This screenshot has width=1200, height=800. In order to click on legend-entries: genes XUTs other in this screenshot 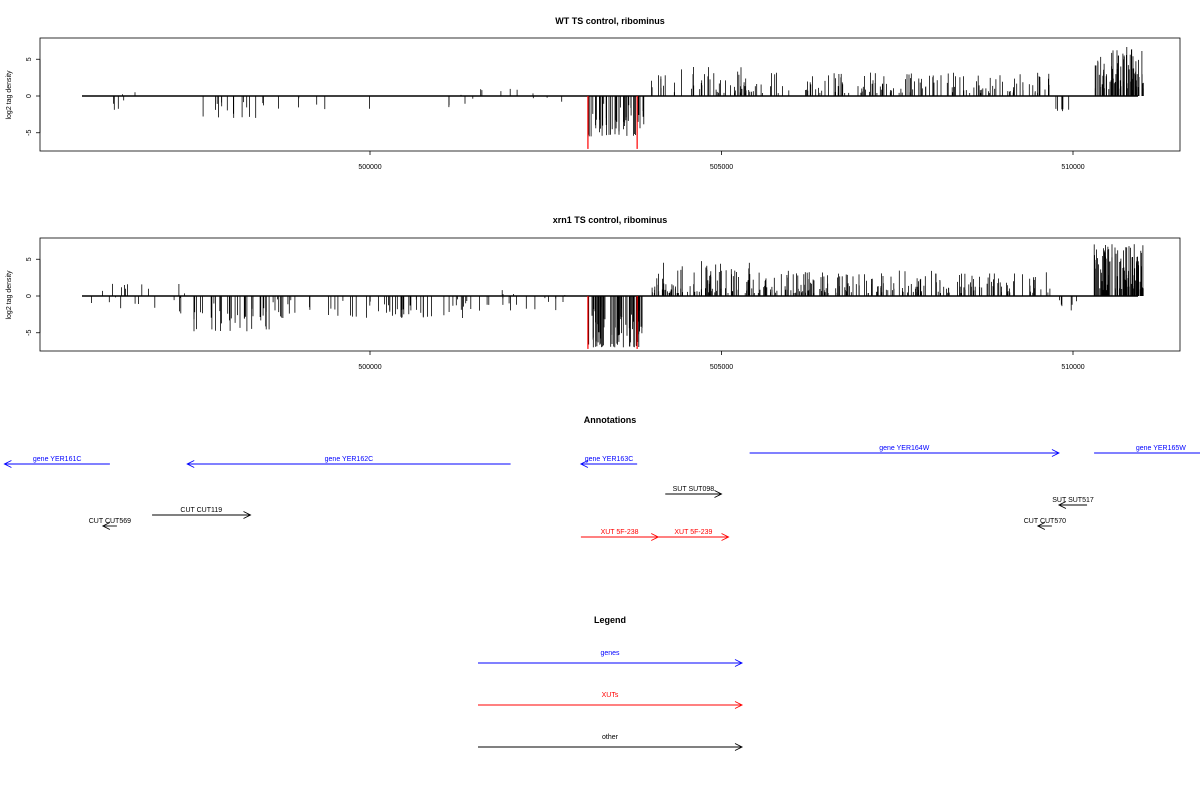, I will do `click(611, 700)`.